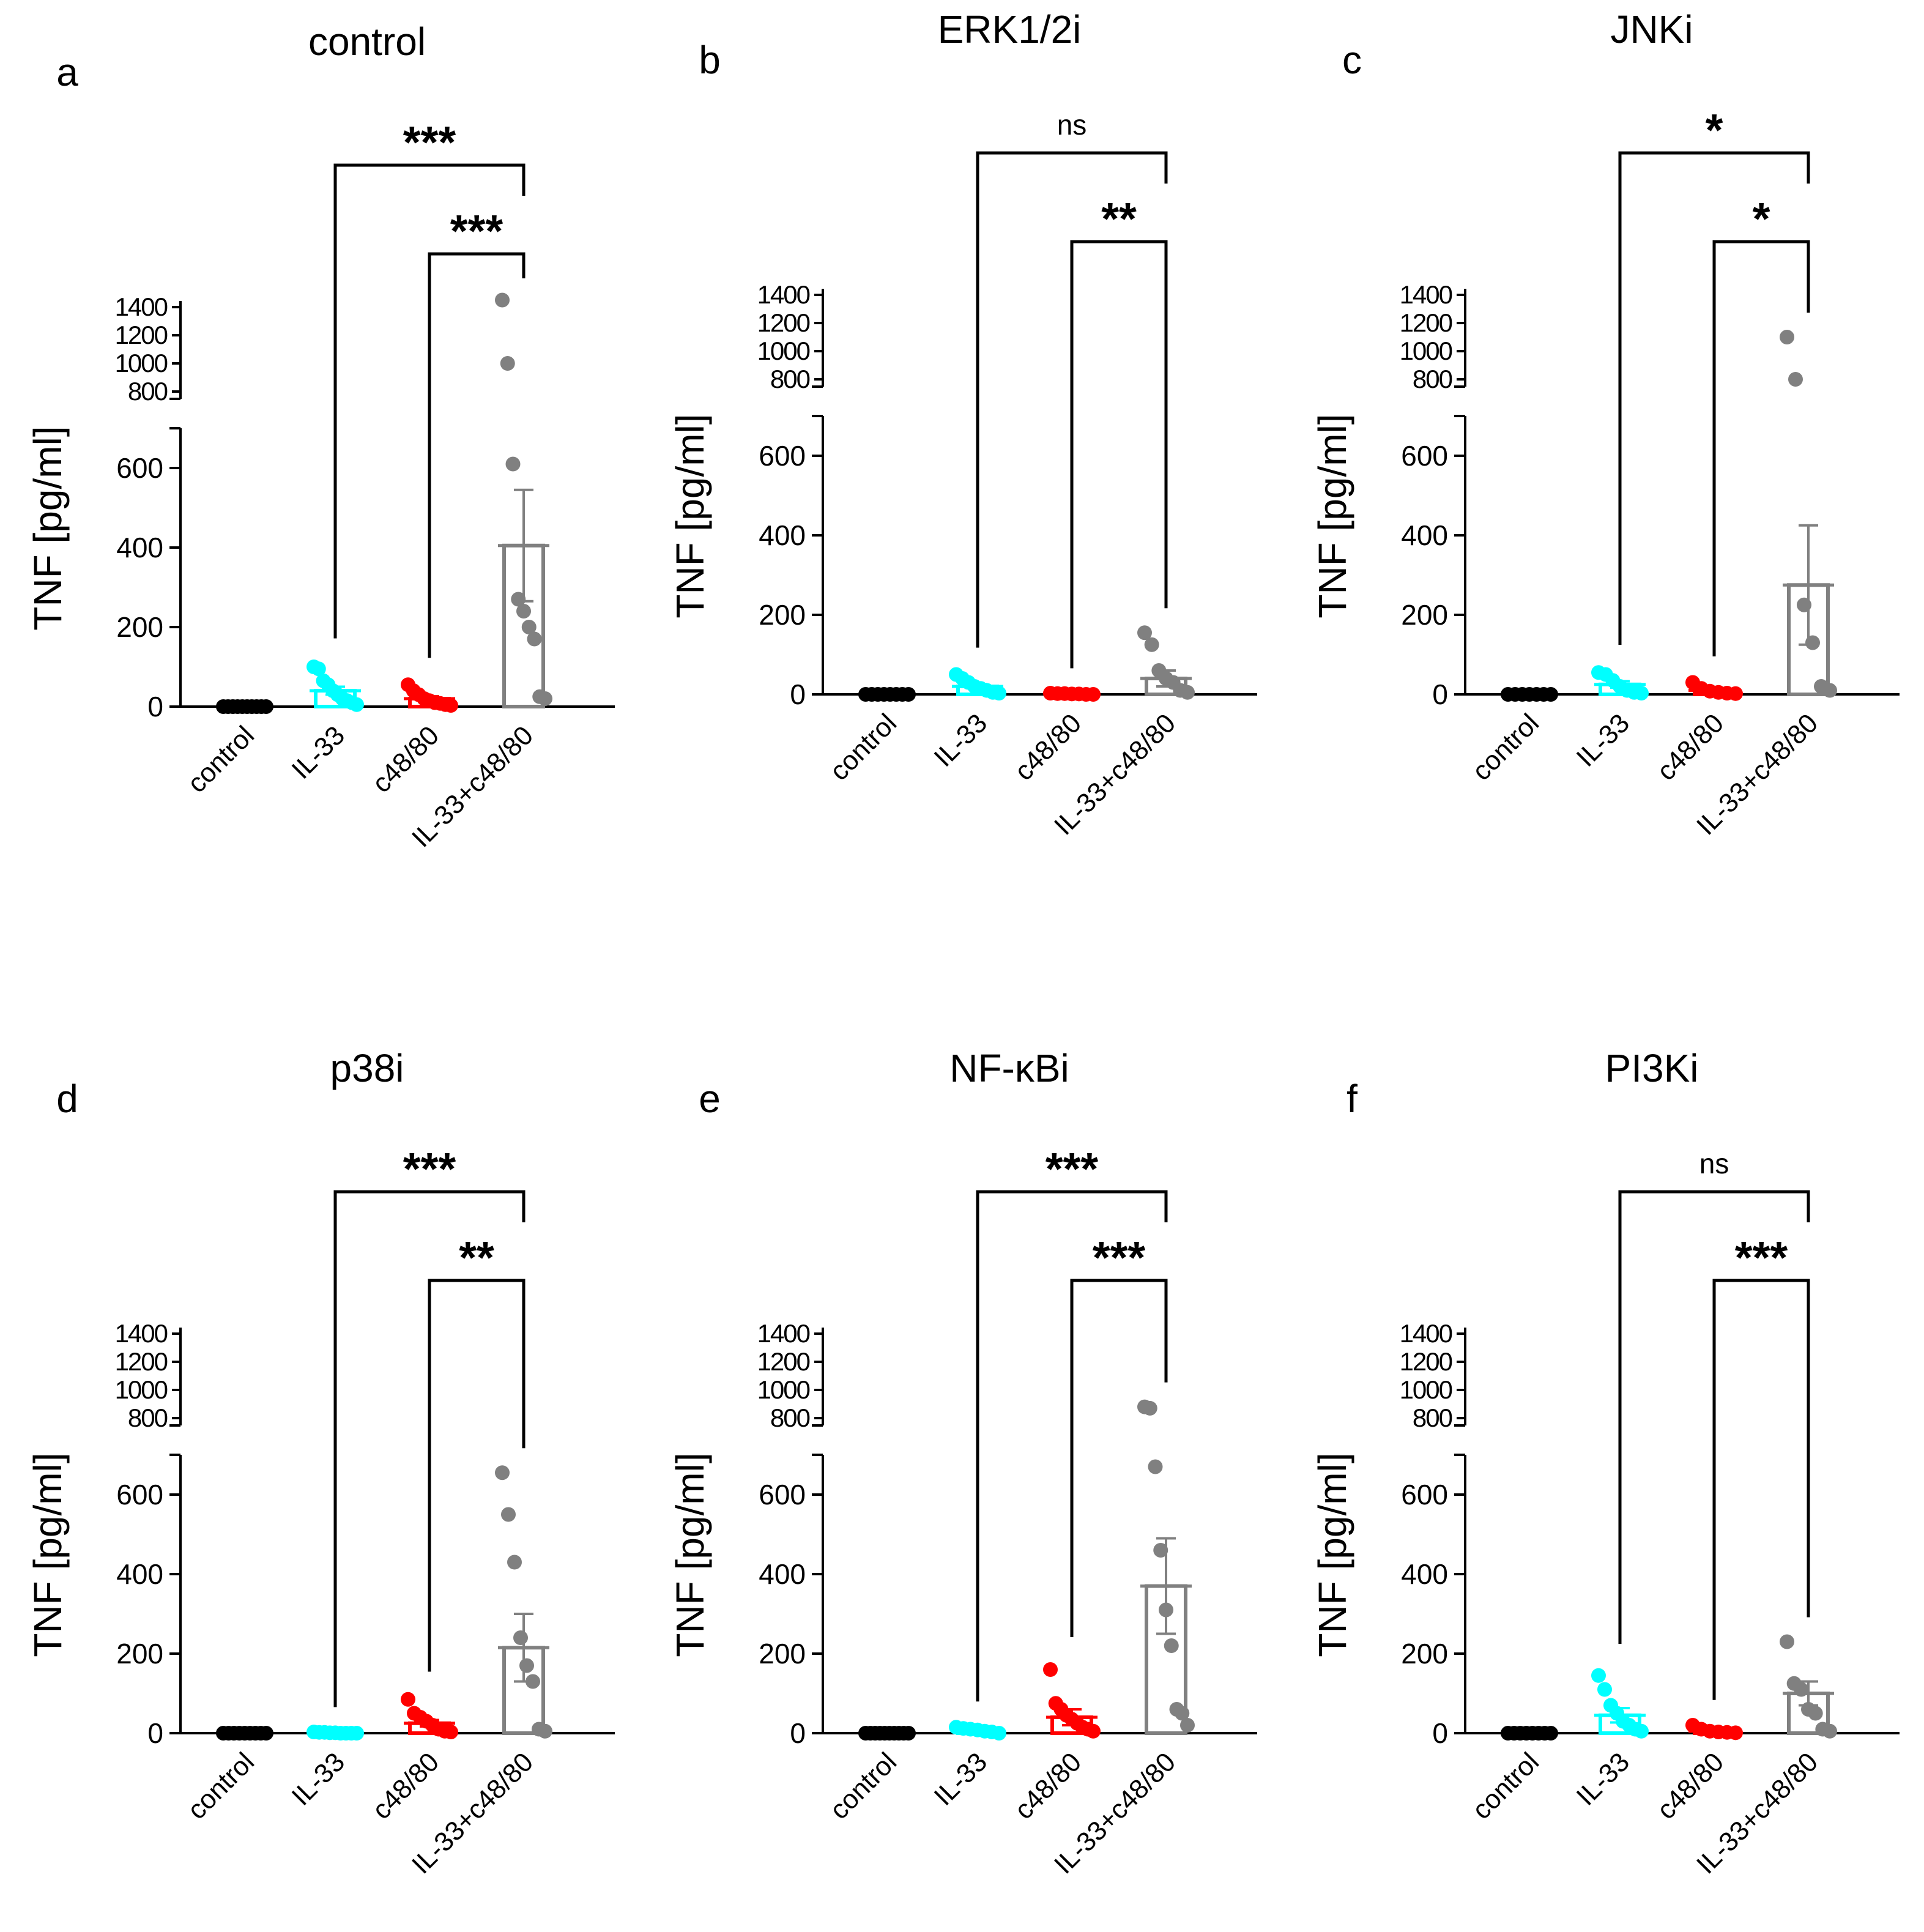 This screenshot has height=1932, width=1924. I want to click on panel-title: NF-κBi, so click(1009, 1068).